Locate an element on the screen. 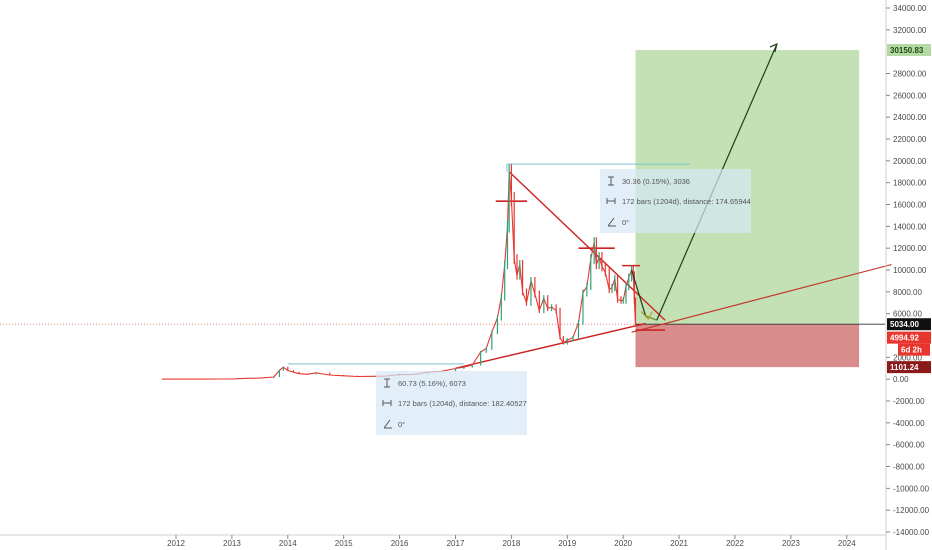  x-tick-label: 2017 is located at coordinates (456, 543).